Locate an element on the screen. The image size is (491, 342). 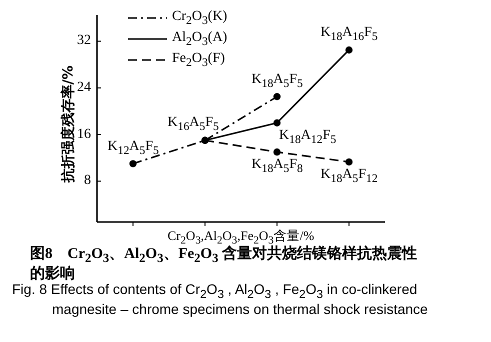
y-axis-title: 抗折强度残存率/% is located at coordinates (68, 123).